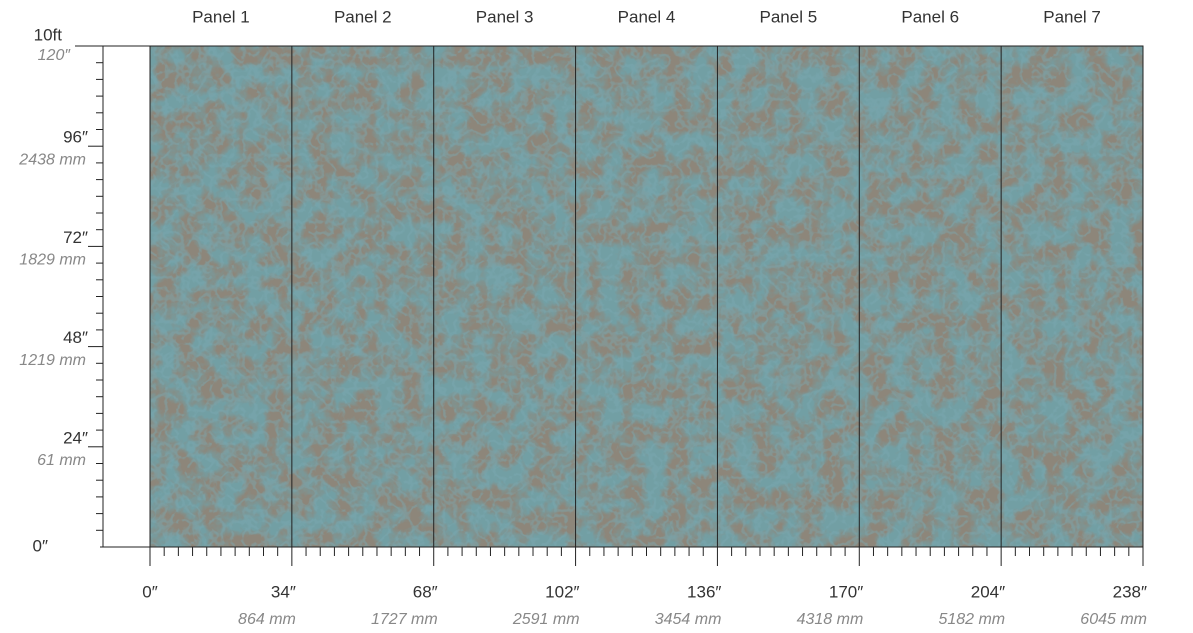  What do you see at coordinates (1113, 619) in the screenshot?
I see `width-sub: 6045 mm` at bounding box center [1113, 619].